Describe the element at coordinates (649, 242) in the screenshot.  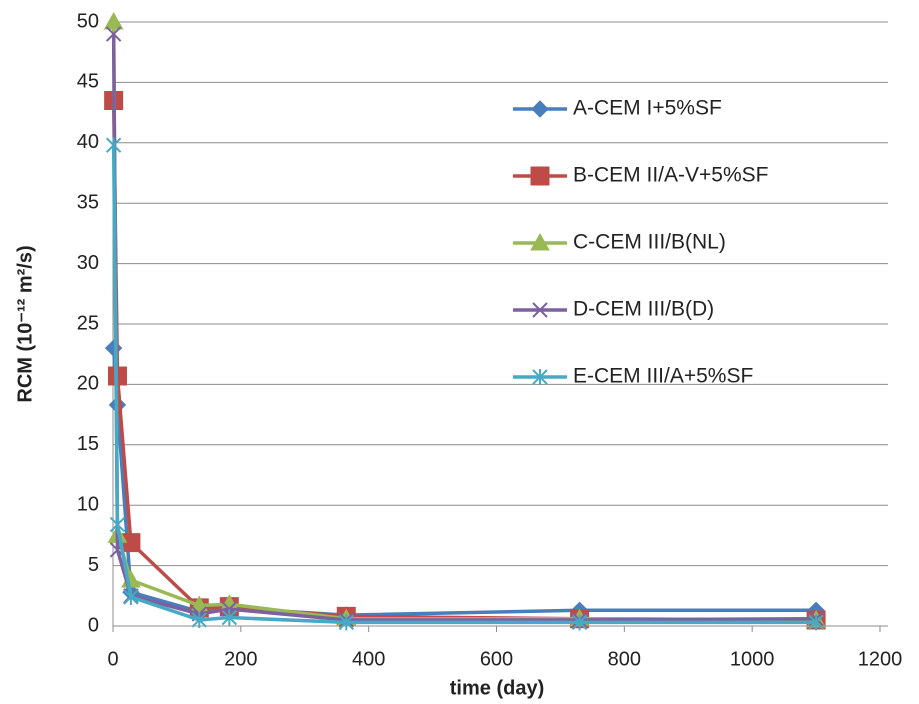
I see `legend-label: C-CEM III/B(NL)` at that location.